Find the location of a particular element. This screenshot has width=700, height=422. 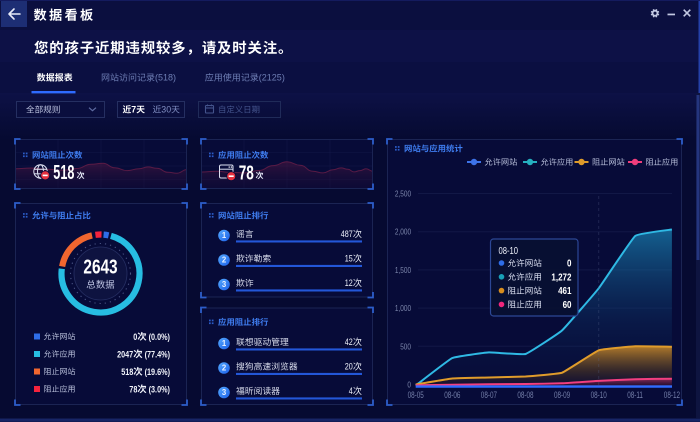

svg-text: 60 is located at coordinates (567, 304).